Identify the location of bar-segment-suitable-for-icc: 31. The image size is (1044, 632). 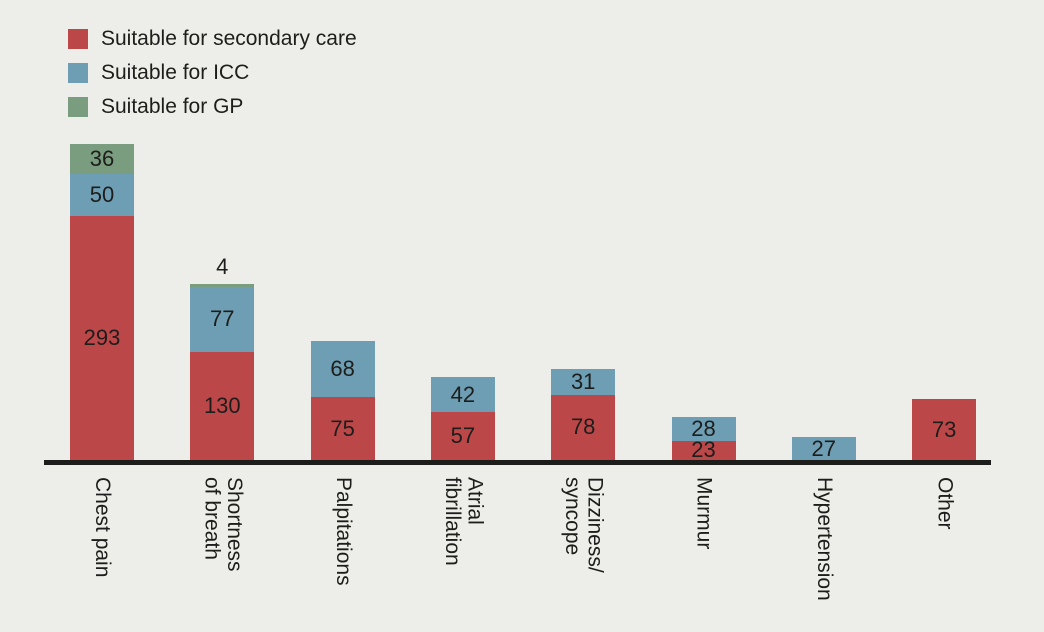
(583, 382).